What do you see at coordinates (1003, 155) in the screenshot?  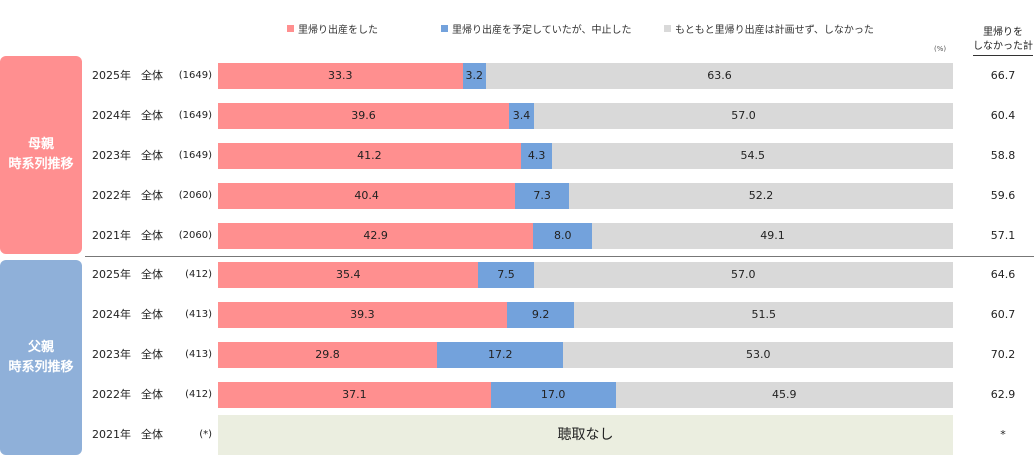 I see `row-total: 58.8` at bounding box center [1003, 155].